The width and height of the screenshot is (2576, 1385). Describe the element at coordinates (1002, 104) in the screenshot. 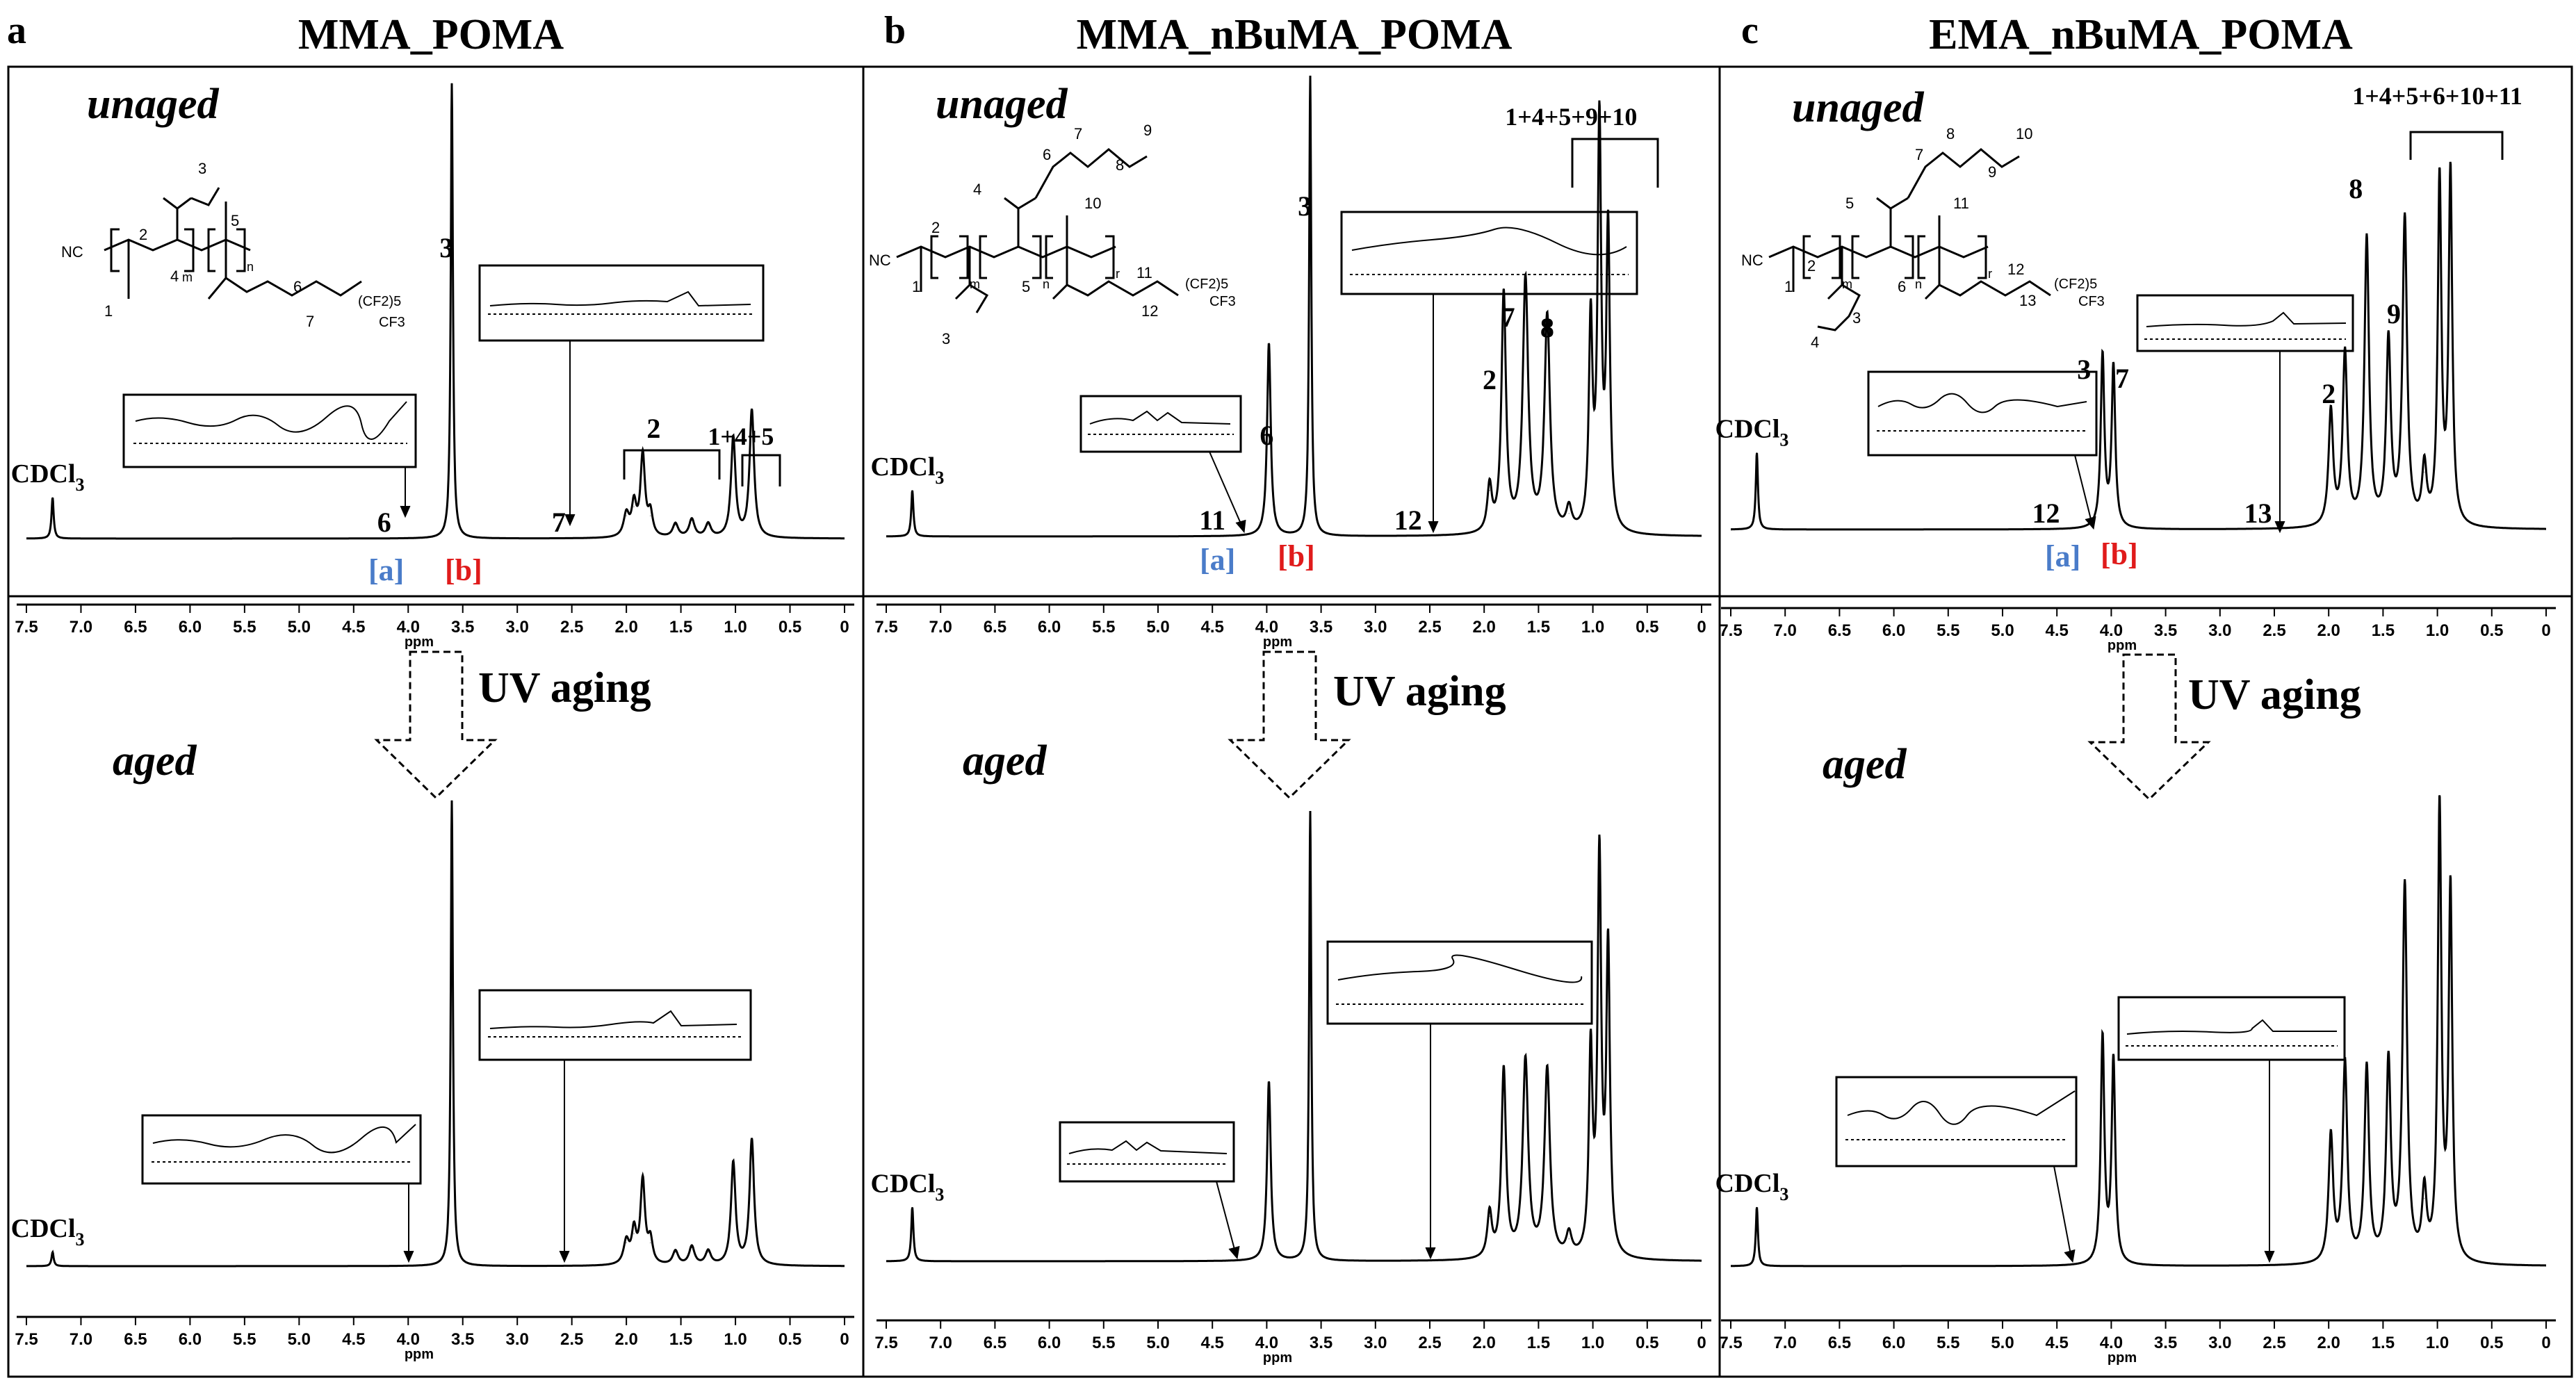

I see `panel-b-unaged-label: unaged` at that location.